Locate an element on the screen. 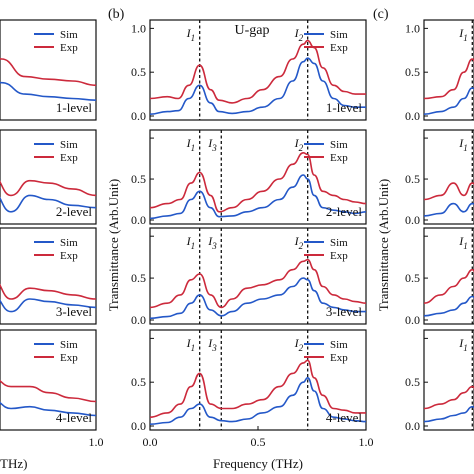  x-axis-label-b: Frequency (THz) is located at coordinates (258, 463).